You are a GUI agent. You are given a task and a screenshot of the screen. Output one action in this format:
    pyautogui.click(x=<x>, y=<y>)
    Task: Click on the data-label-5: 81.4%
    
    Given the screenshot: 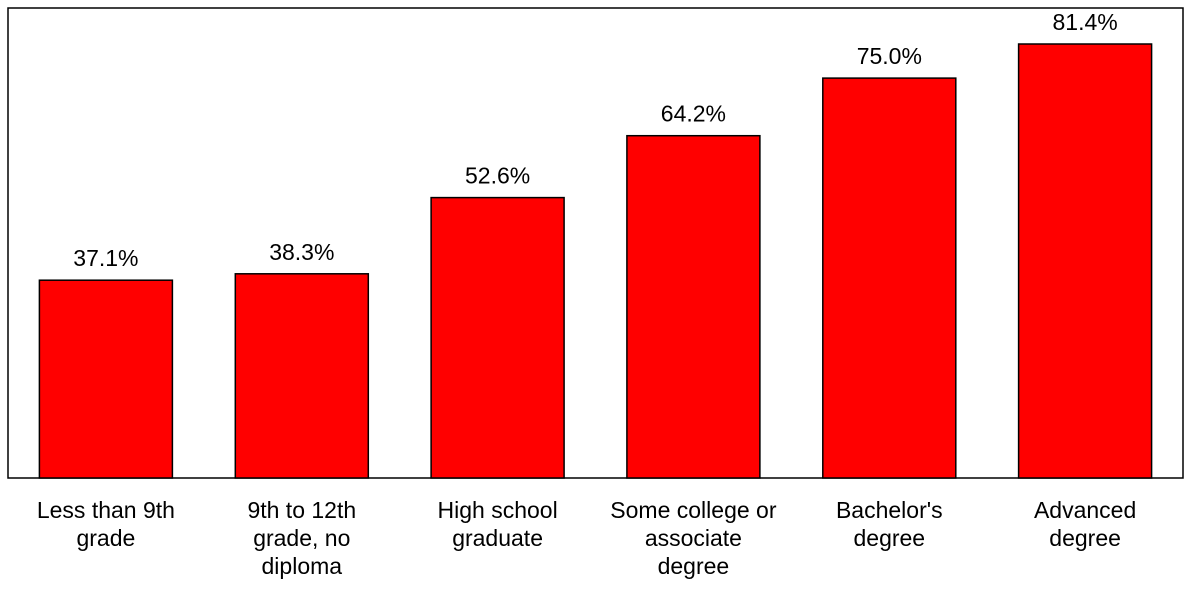 What is the action you would take?
    pyautogui.click(x=1084, y=22)
    